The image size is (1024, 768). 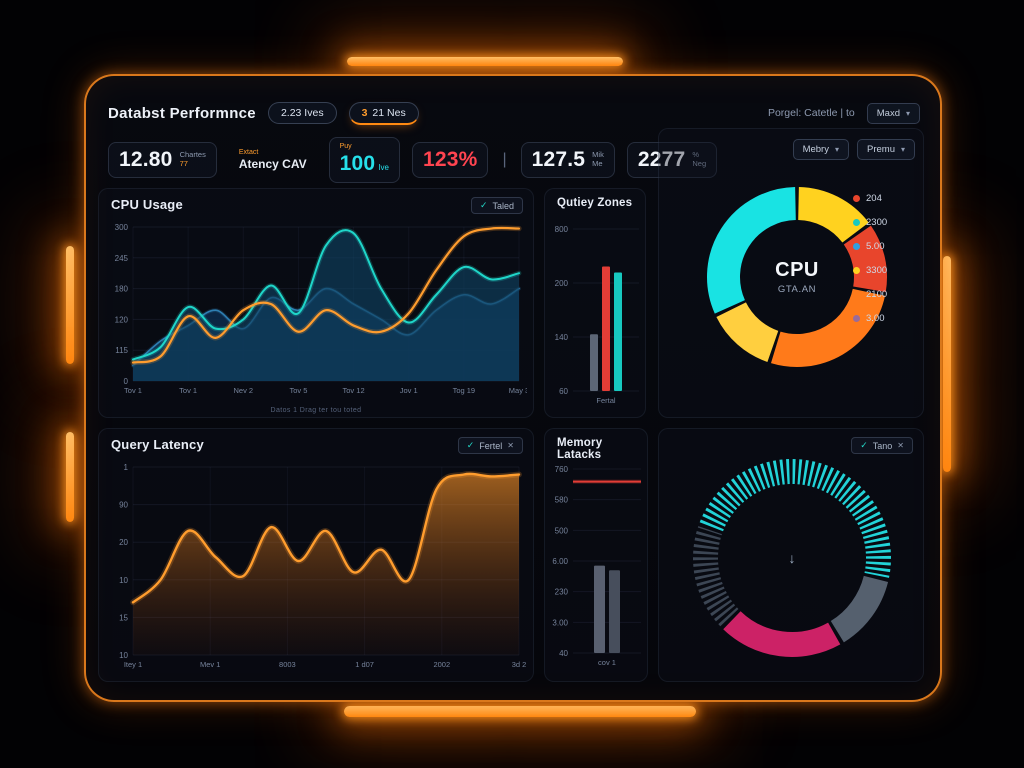 I want to click on panel-title: Qutiey Zones, so click(x=595, y=203).